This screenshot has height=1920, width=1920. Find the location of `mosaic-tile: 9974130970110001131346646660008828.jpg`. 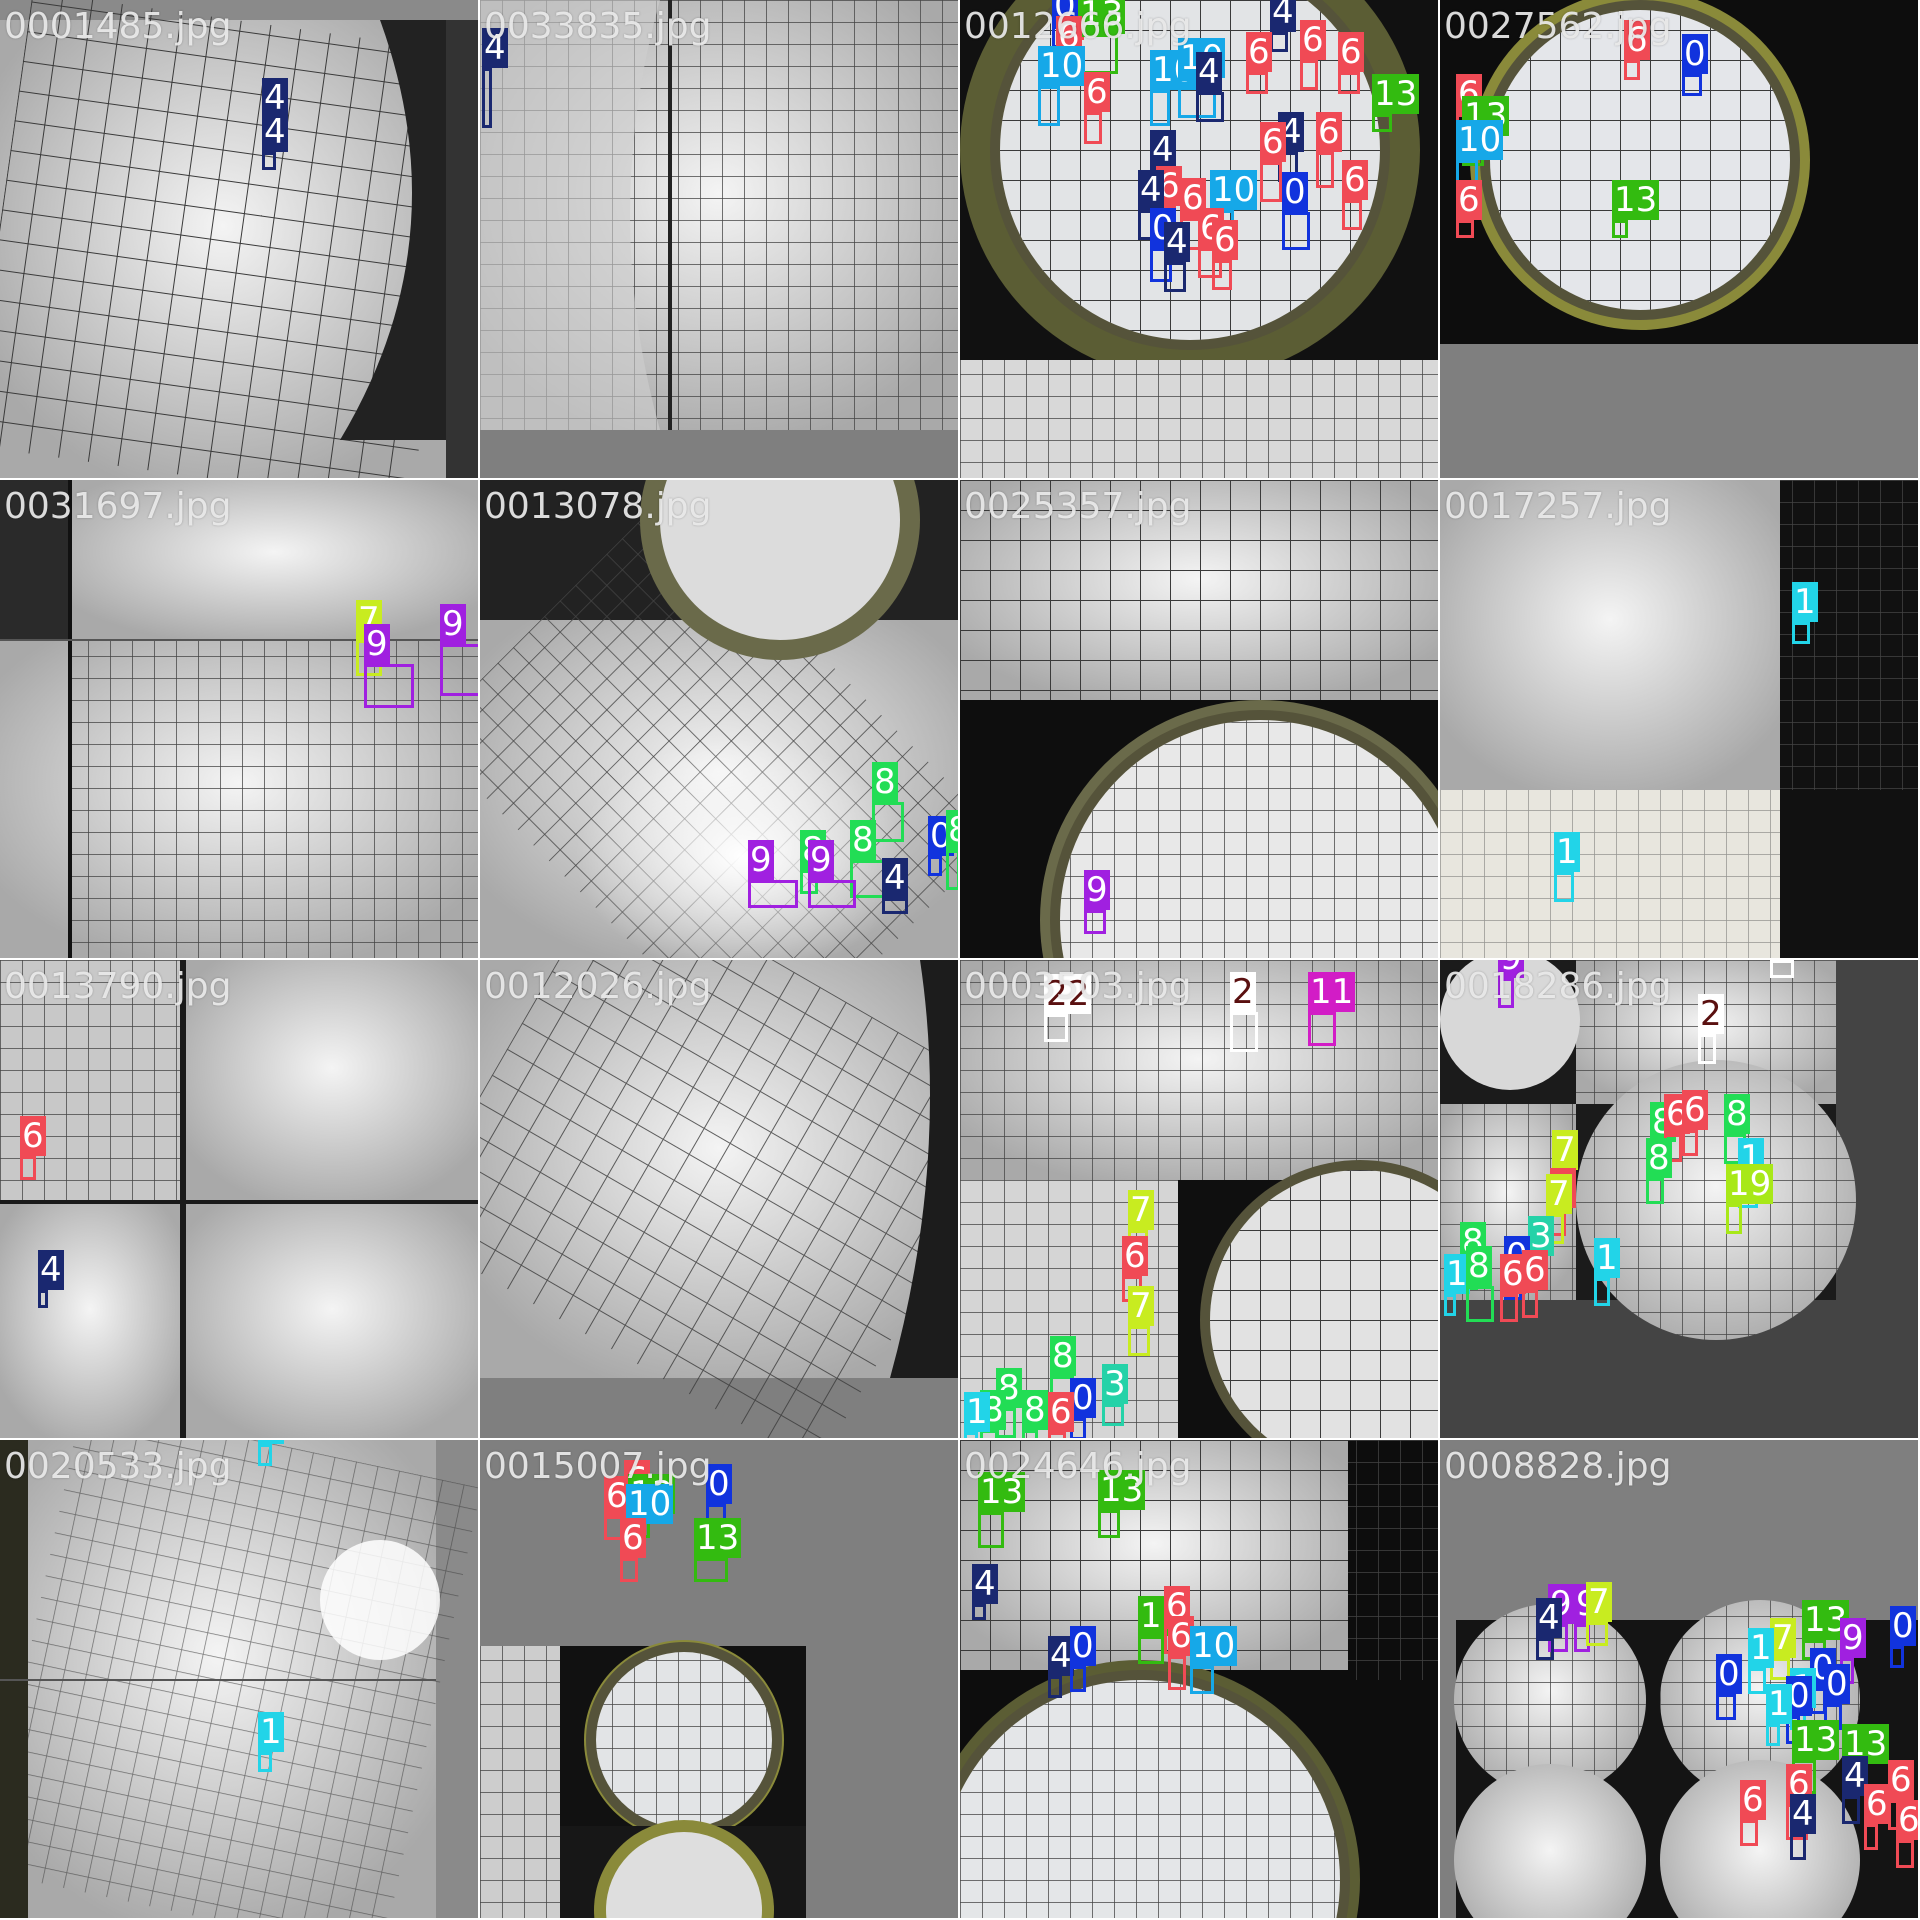

mosaic-tile: 9974130970110001131346646660008828.jpg is located at coordinates (1679, 1679).